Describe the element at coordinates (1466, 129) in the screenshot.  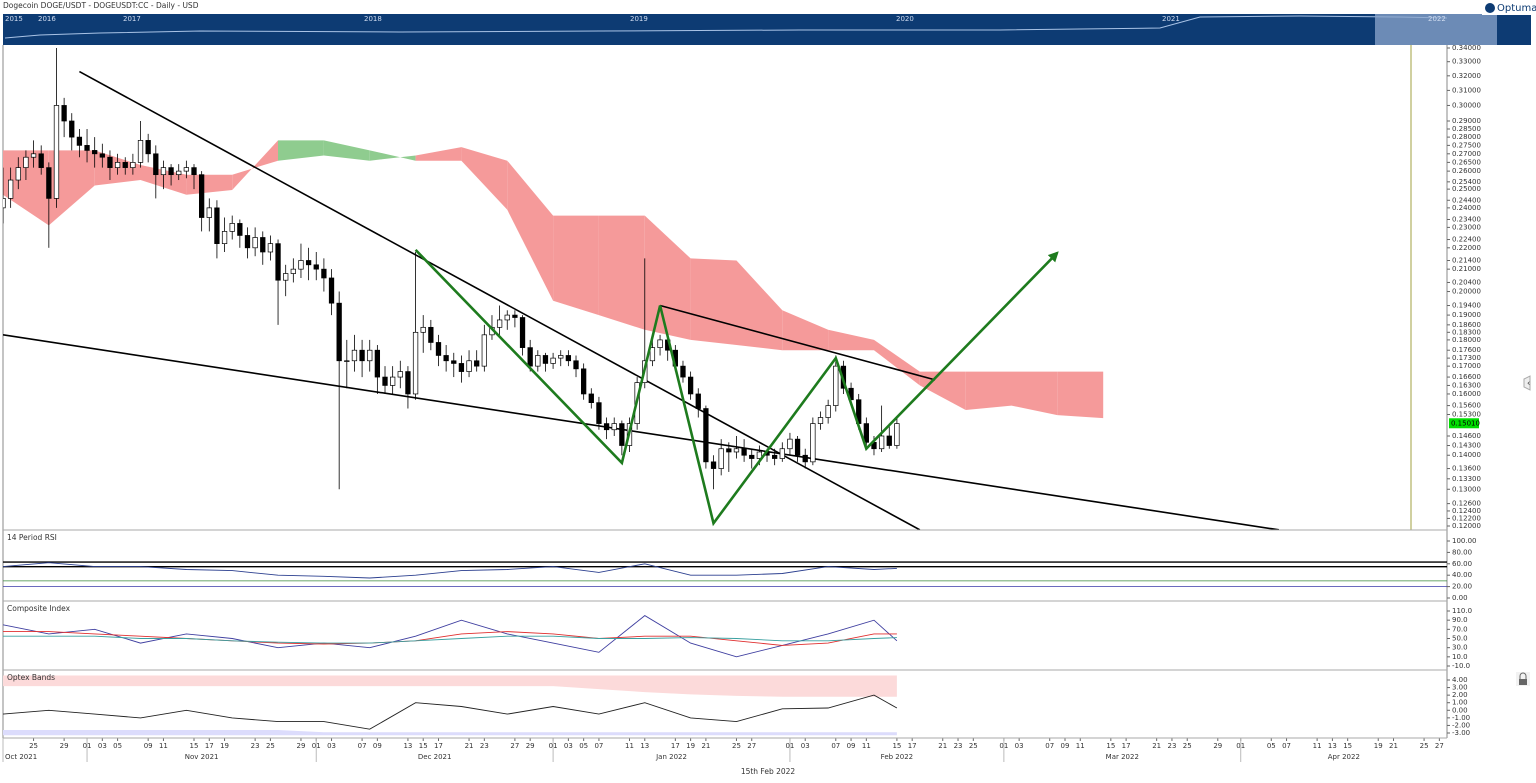
I see `y-tick-label: 0.28500` at that location.